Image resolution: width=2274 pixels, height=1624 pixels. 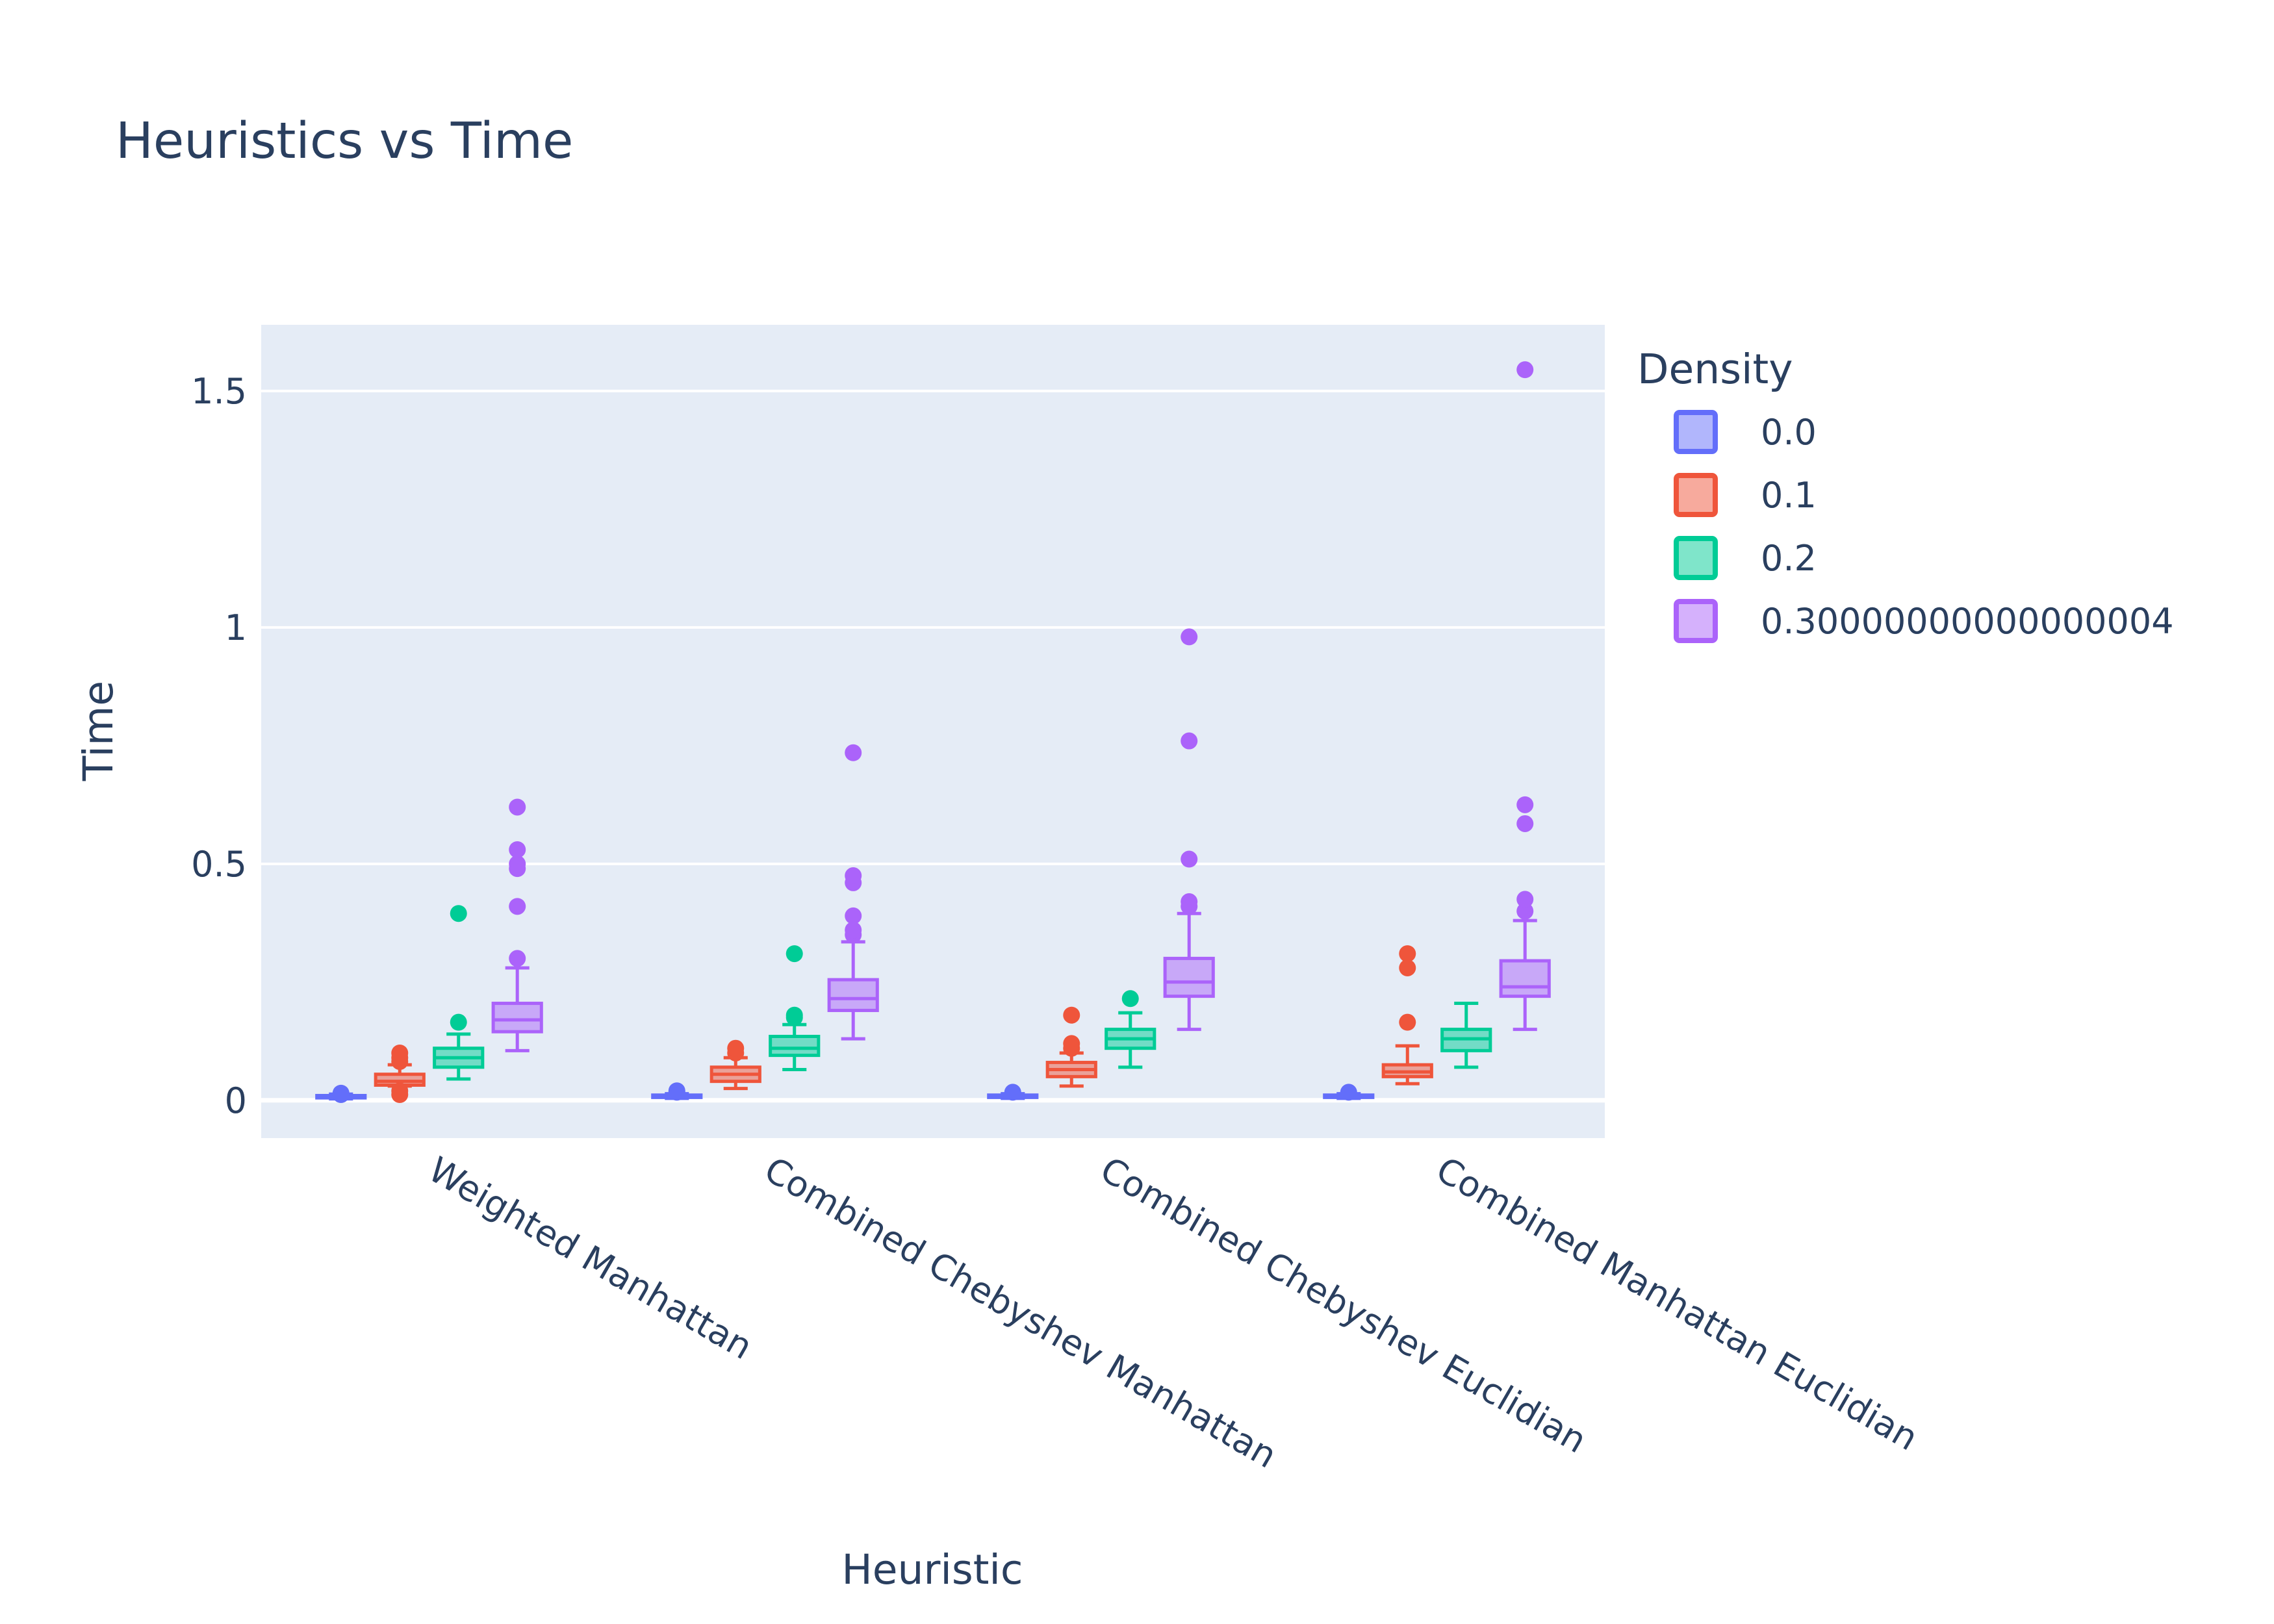 I want to click on legend-items: 0.0 0.1 0.2 0.30000000000000004, so click(x=1924, y=526).